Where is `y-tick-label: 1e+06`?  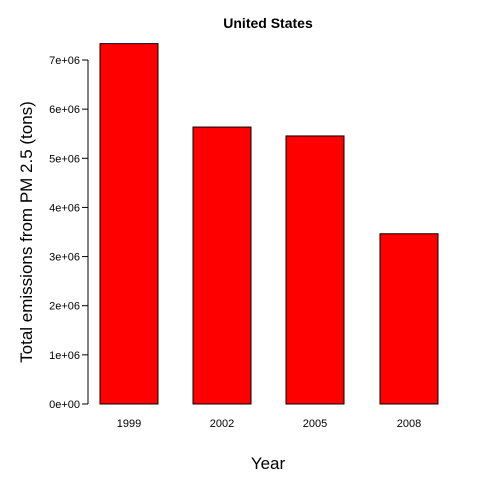
y-tick-label: 1e+06 is located at coordinates (64, 356).